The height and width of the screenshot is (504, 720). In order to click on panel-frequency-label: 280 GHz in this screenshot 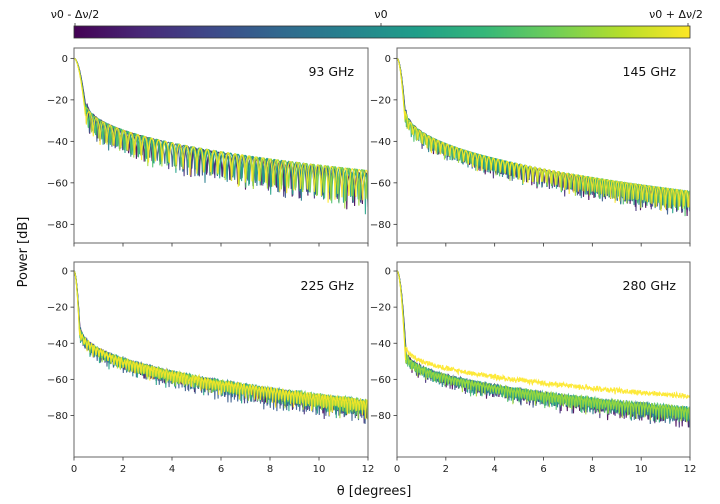, I will do `click(650, 285)`.